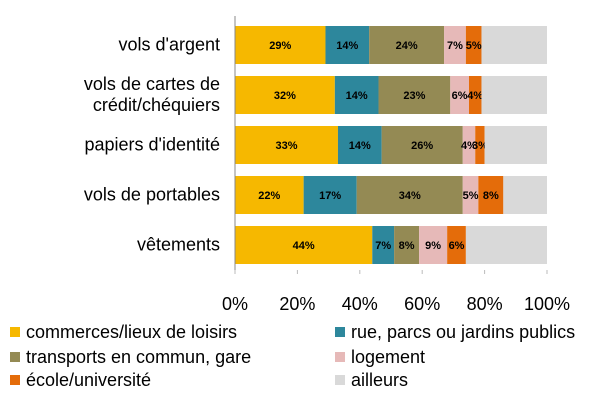 Image resolution: width=609 pixels, height=402 pixels. I want to click on legend-label: commerces/lieux de loisirs, so click(131, 332).